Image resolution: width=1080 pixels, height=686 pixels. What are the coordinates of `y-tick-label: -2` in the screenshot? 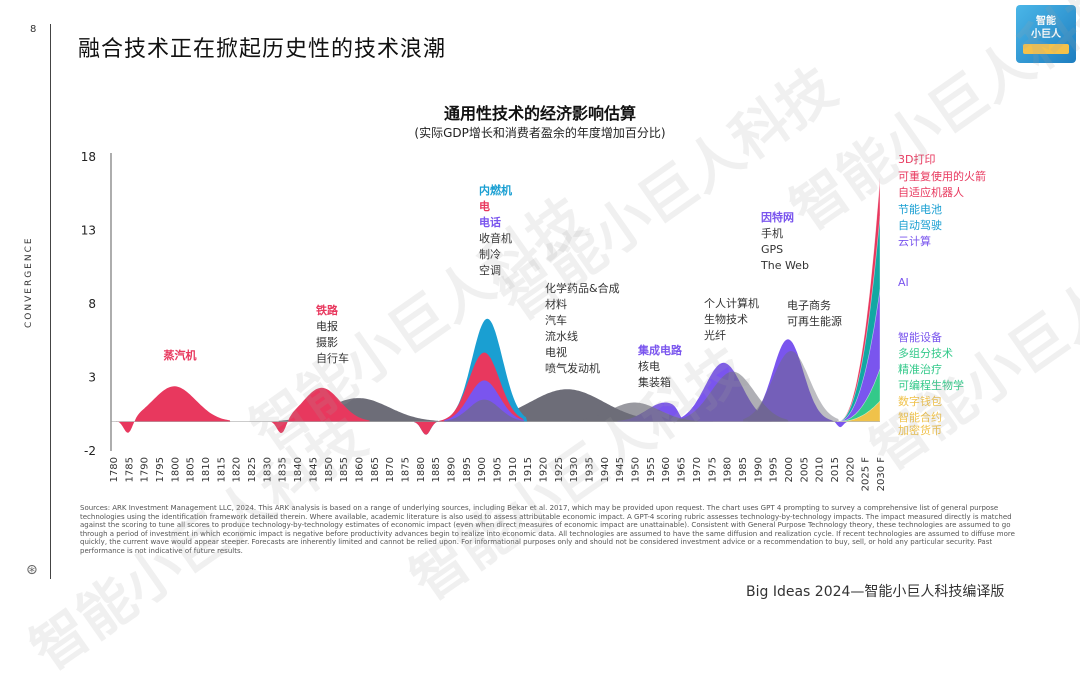 It's located at (90, 451).